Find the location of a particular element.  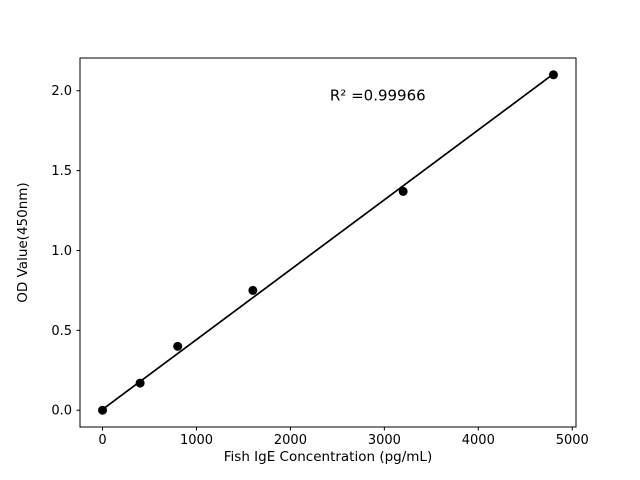

x-axis-label: Fish IgE Concentration (pg/mL) is located at coordinates (328, 457).